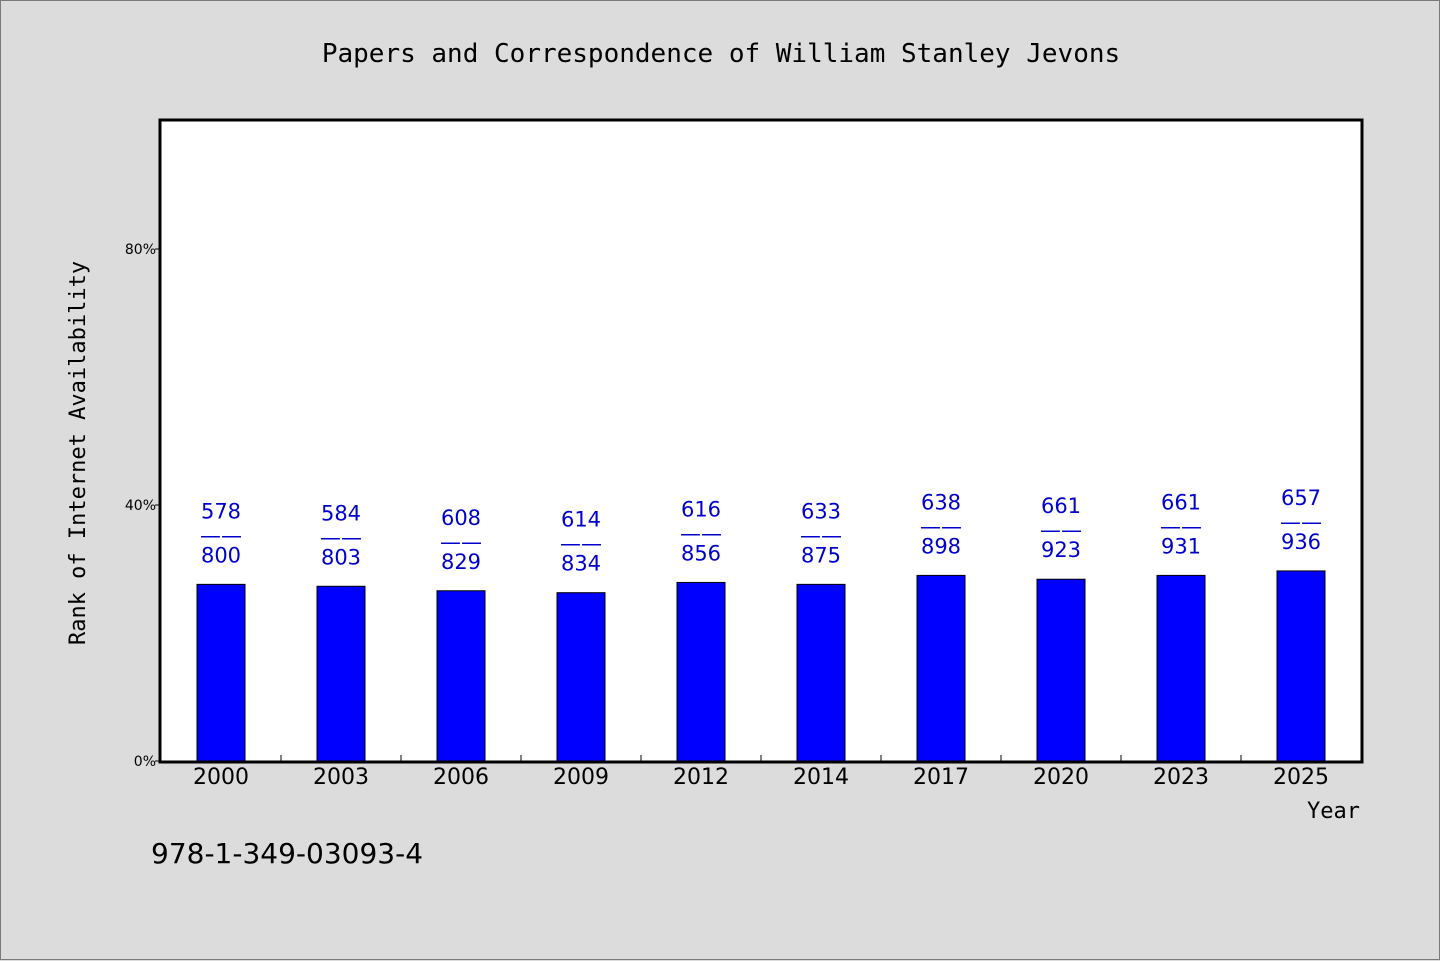 The width and height of the screenshot is (1440, 961). Describe the element at coordinates (1181, 546) in the screenshot. I see `data-label-bottom: 931` at that location.